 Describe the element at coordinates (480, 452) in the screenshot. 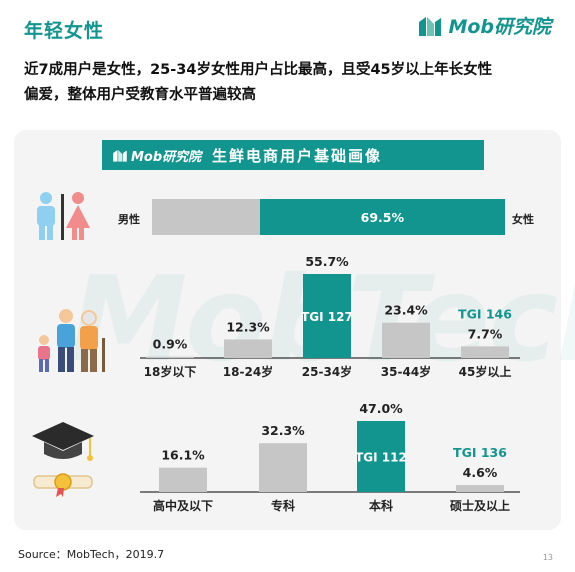

I see `edu-tgi-label-3: TGI 136` at that location.